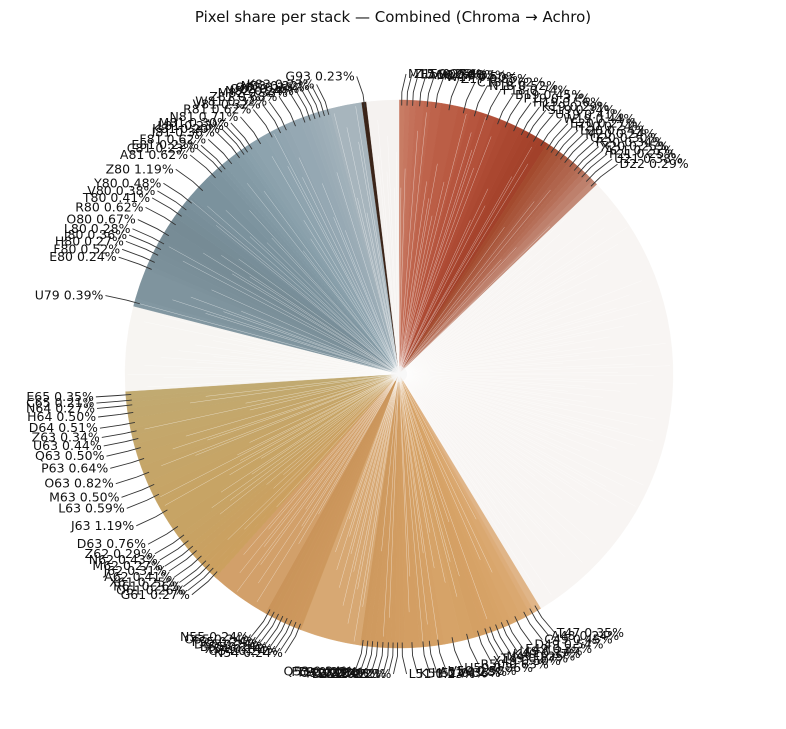 The height and width of the screenshot is (729, 786). Describe the element at coordinates (582, 109) in the screenshot. I see `slice-label: S19 0.34%` at that location.